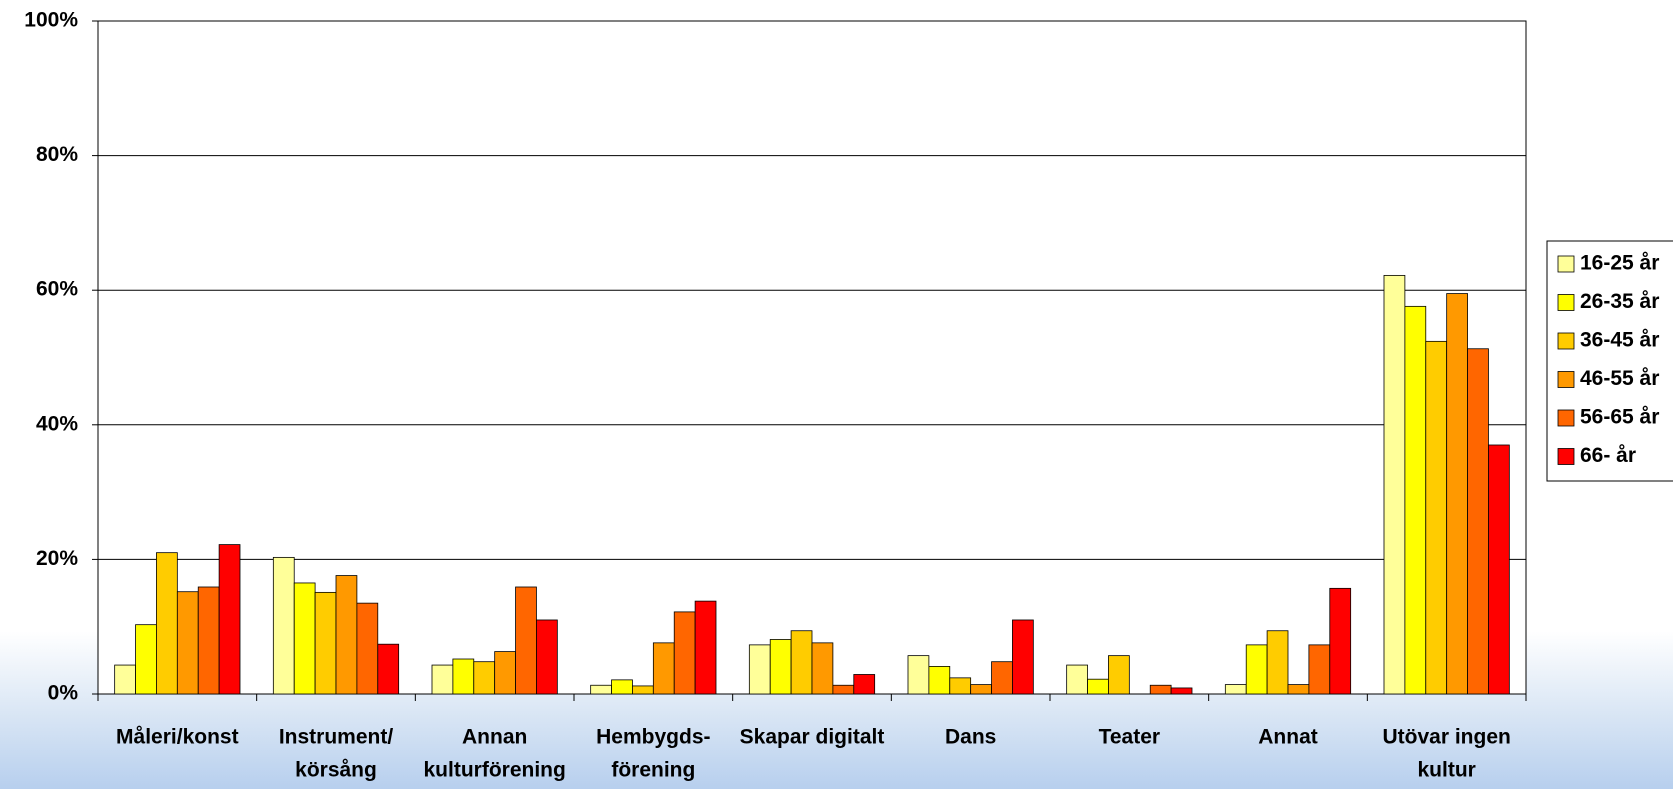 This screenshot has width=1673, height=789. What do you see at coordinates (653, 770) in the screenshot?
I see `x-tick-label: förening` at bounding box center [653, 770].